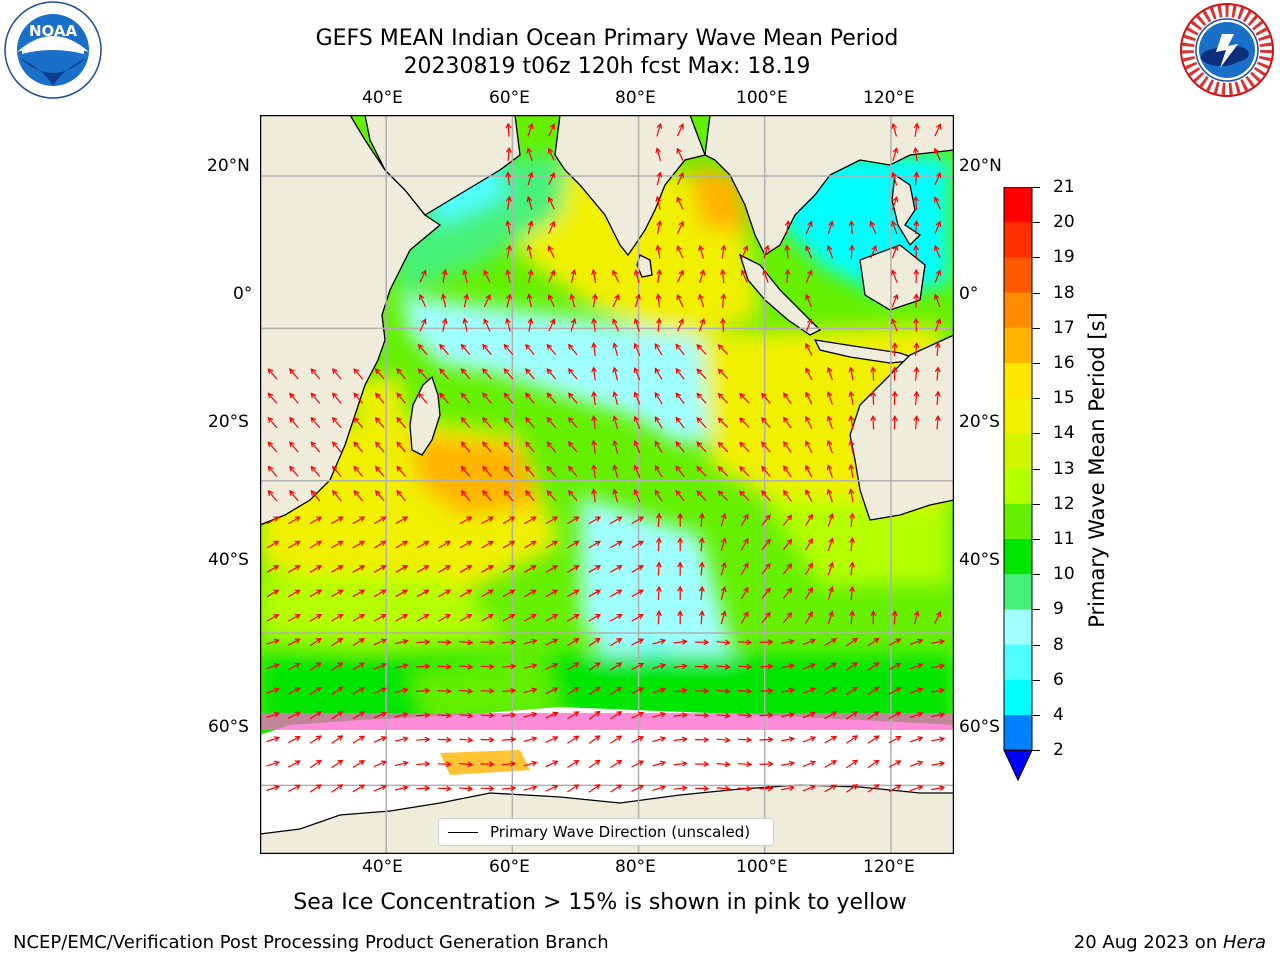 The height and width of the screenshot is (960, 1280). I want to click on colorbar-label-14: 6, so click(1058, 679).